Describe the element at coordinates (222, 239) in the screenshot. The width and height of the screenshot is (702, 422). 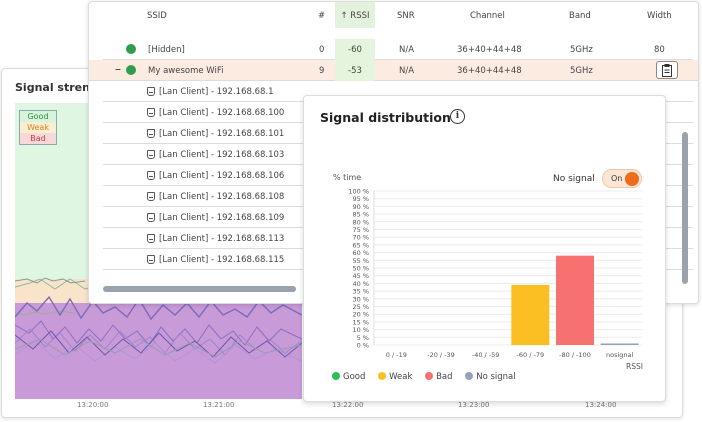
I see `client-label: [Lan Client] - 192.168.68.113` at that location.